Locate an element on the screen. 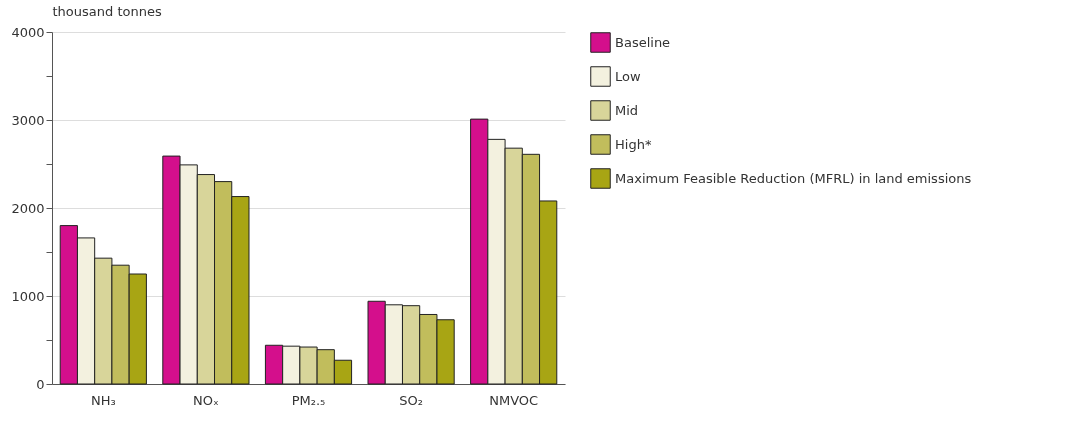  legend-label: High* is located at coordinates (633, 144).